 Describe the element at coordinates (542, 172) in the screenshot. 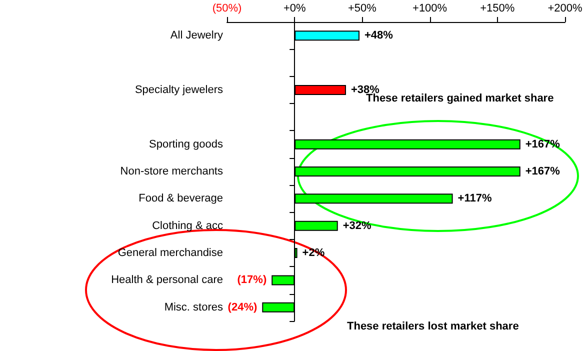

I see `data-label: +167%` at that location.